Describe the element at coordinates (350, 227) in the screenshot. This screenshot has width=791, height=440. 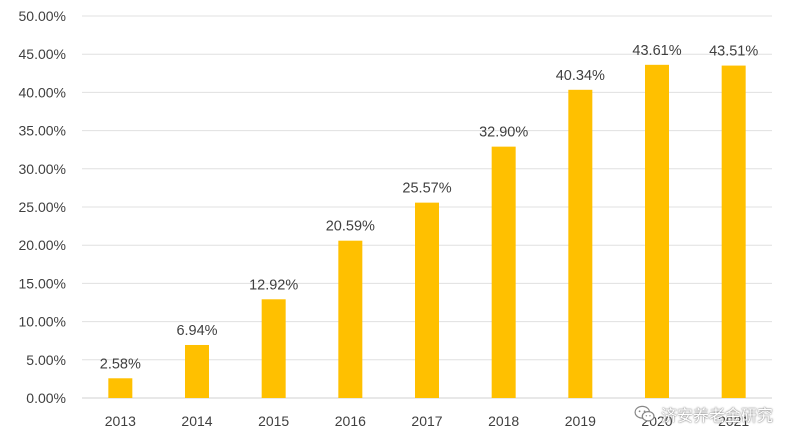
I see `data-label-2016: 20.59%` at that location.